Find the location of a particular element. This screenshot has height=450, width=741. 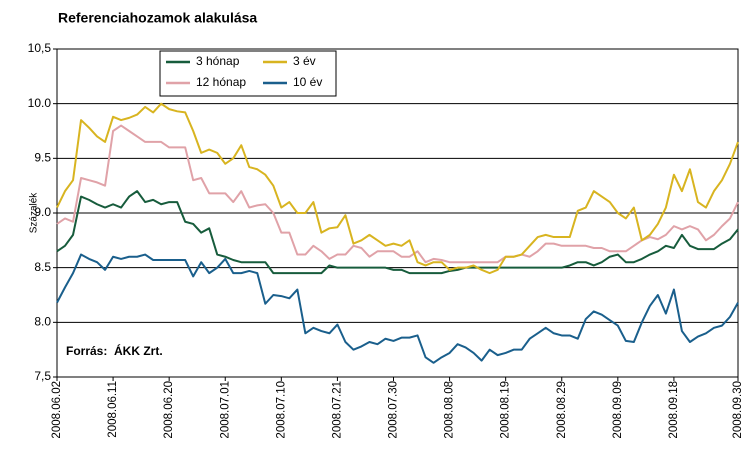

x-tick-label: 2008.07.21 is located at coordinates (337, 410).